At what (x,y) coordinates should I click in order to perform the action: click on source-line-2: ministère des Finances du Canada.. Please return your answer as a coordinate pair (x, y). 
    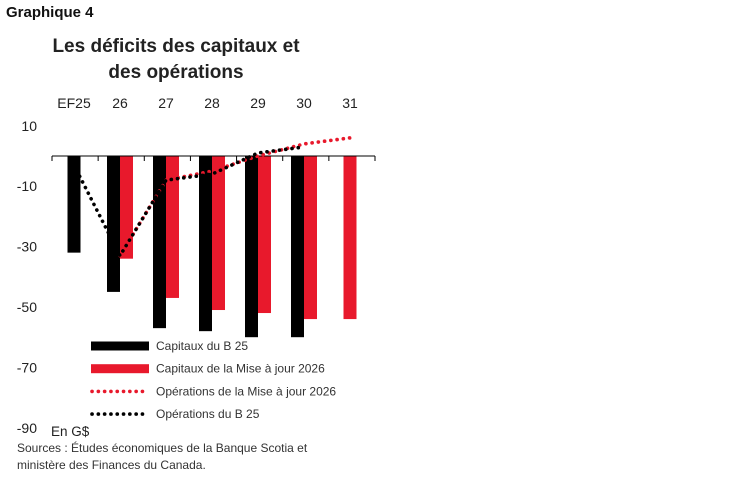
    Looking at the image, I should click on (111, 465).